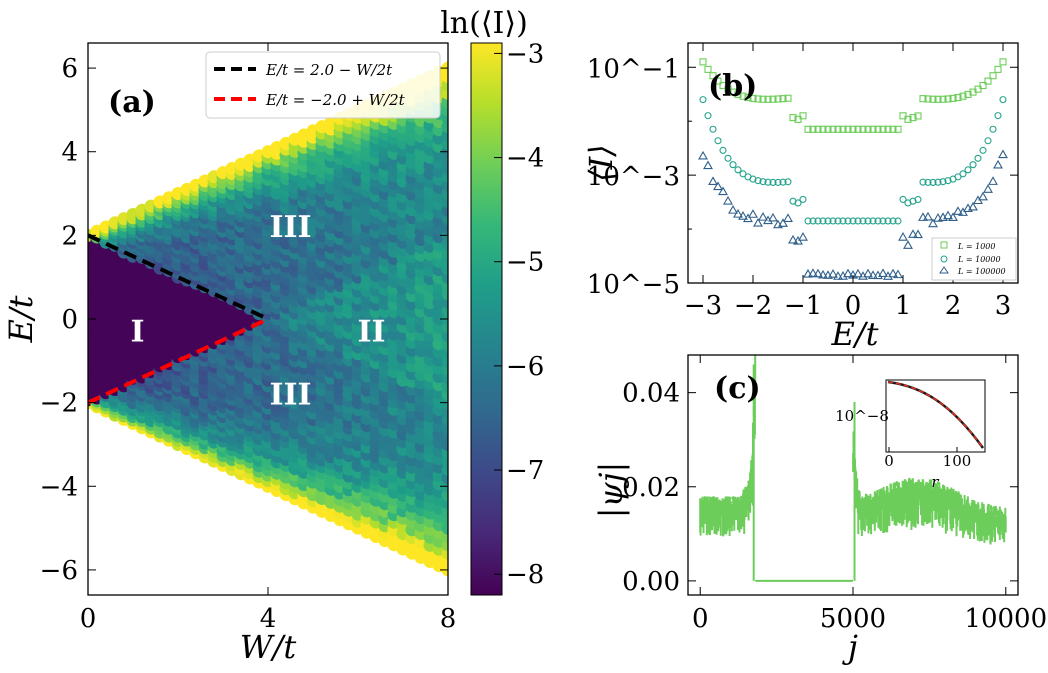 This screenshot has height=673, width=1048. Describe the element at coordinates (335, 100) in the screenshot. I see `legend-a-entry-2: E/t = −2.0 + W/2t` at that location.